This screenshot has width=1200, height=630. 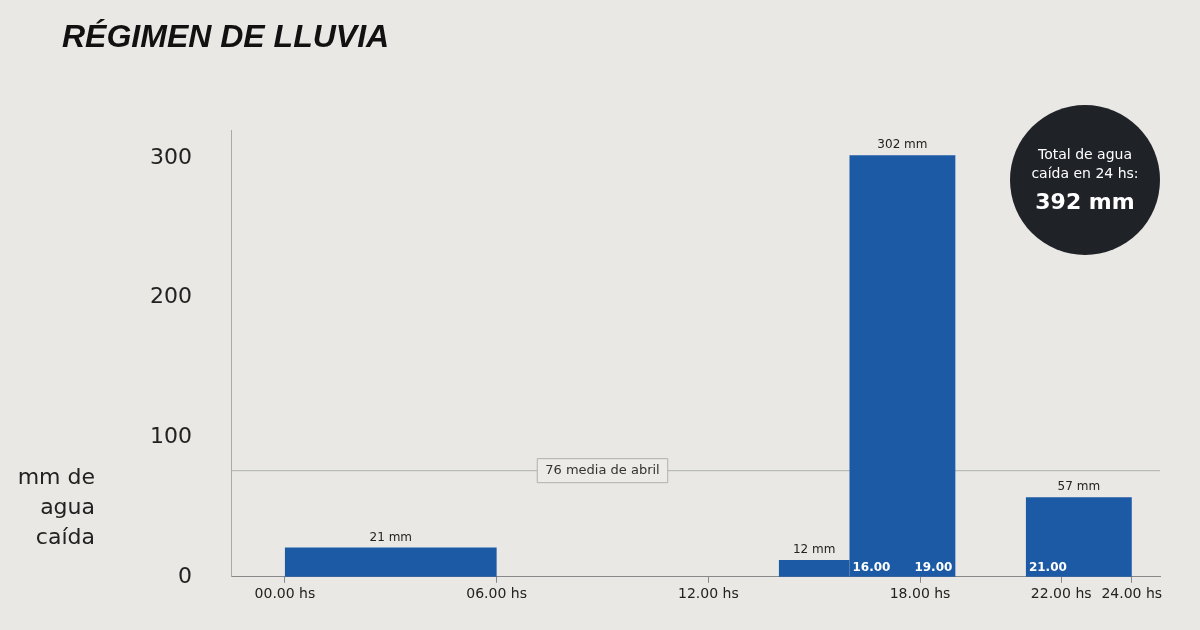 What do you see at coordinates (602, 470) in the screenshot?
I see `ref-line-label: 76 media de abril` at bounding box center [602, 470].